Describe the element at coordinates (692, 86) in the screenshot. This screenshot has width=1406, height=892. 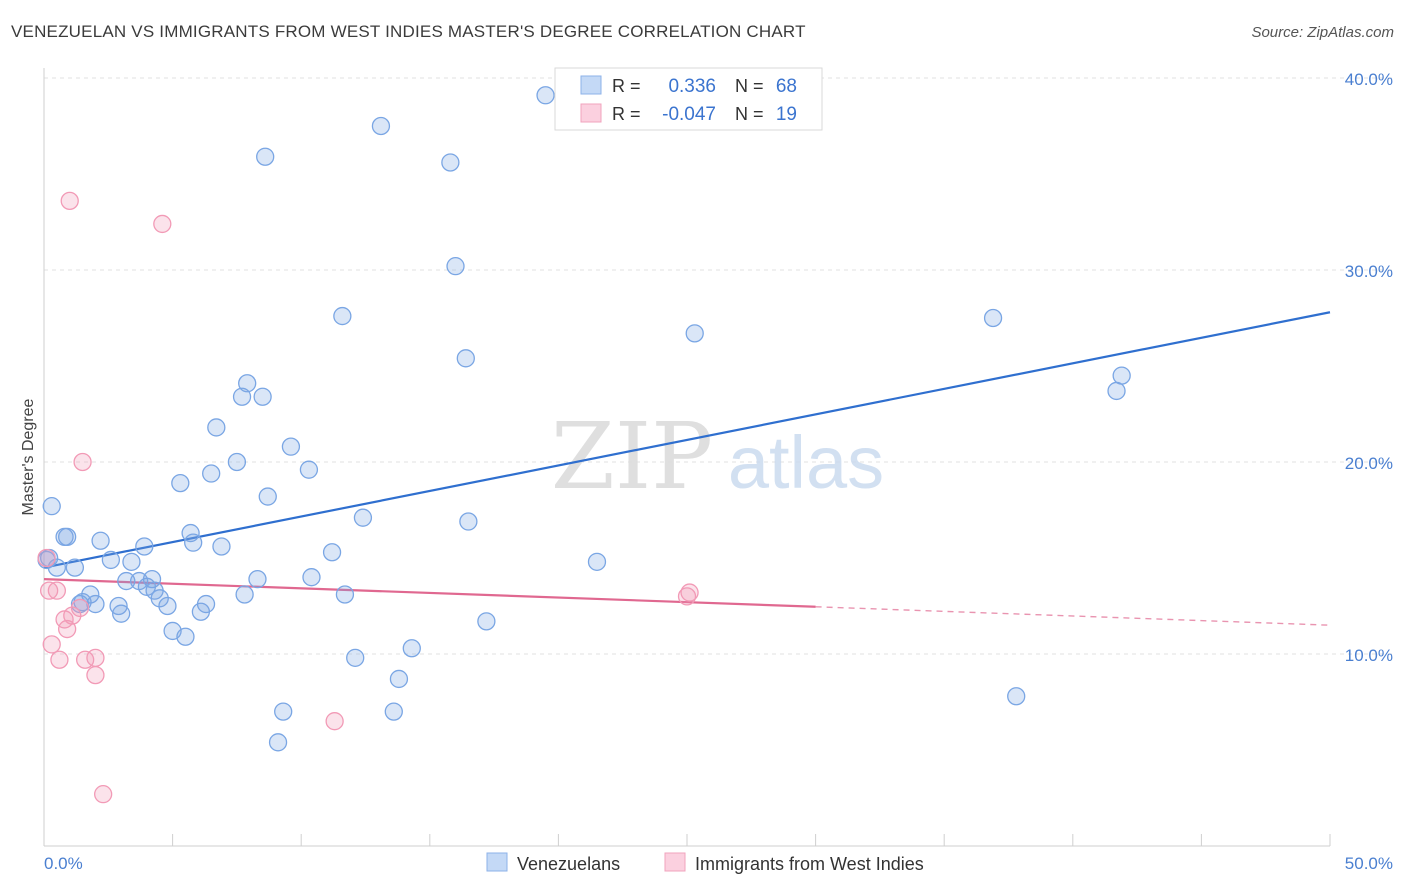
I see `stats-r-value-0: 0.336` at that location.